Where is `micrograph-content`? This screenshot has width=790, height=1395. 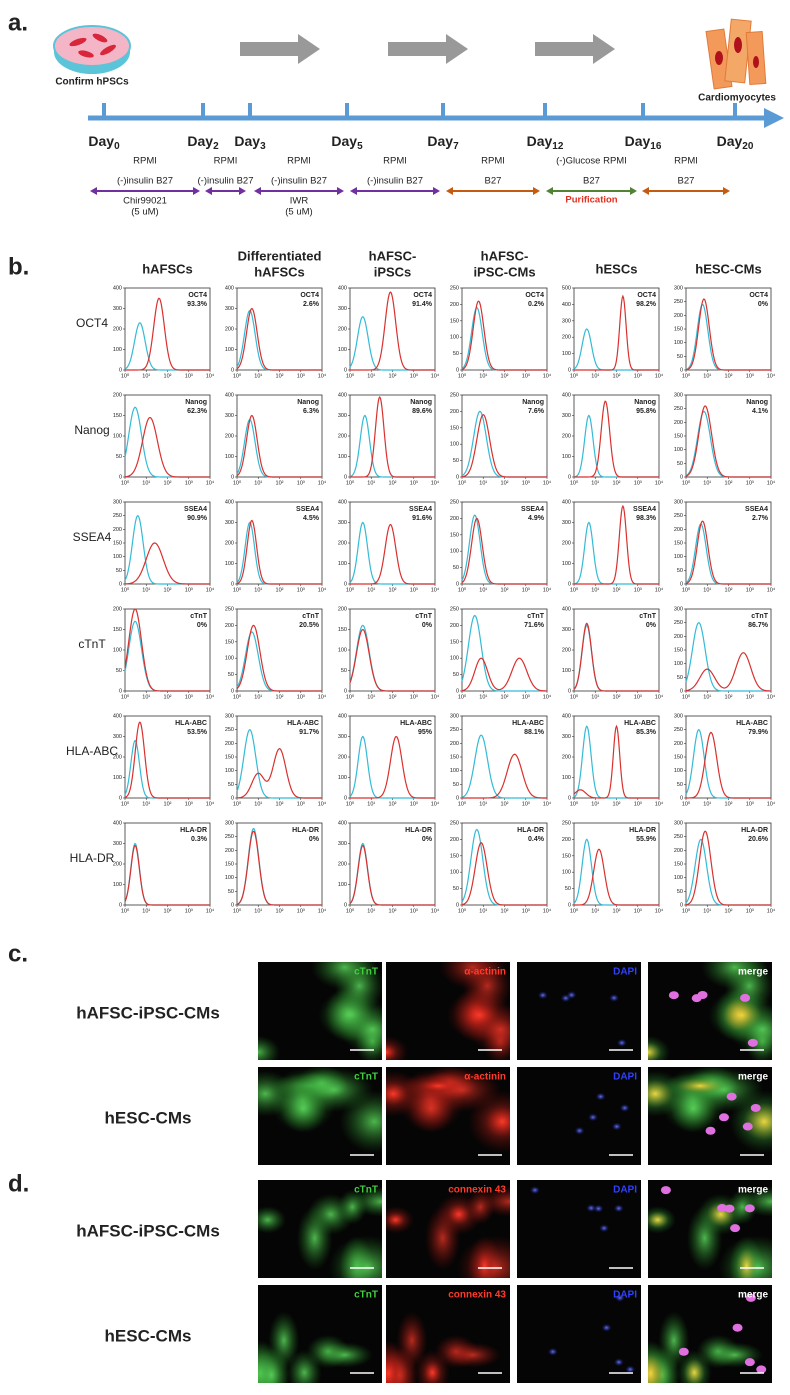
micrograph-content is located at coordinates (710, 1110).